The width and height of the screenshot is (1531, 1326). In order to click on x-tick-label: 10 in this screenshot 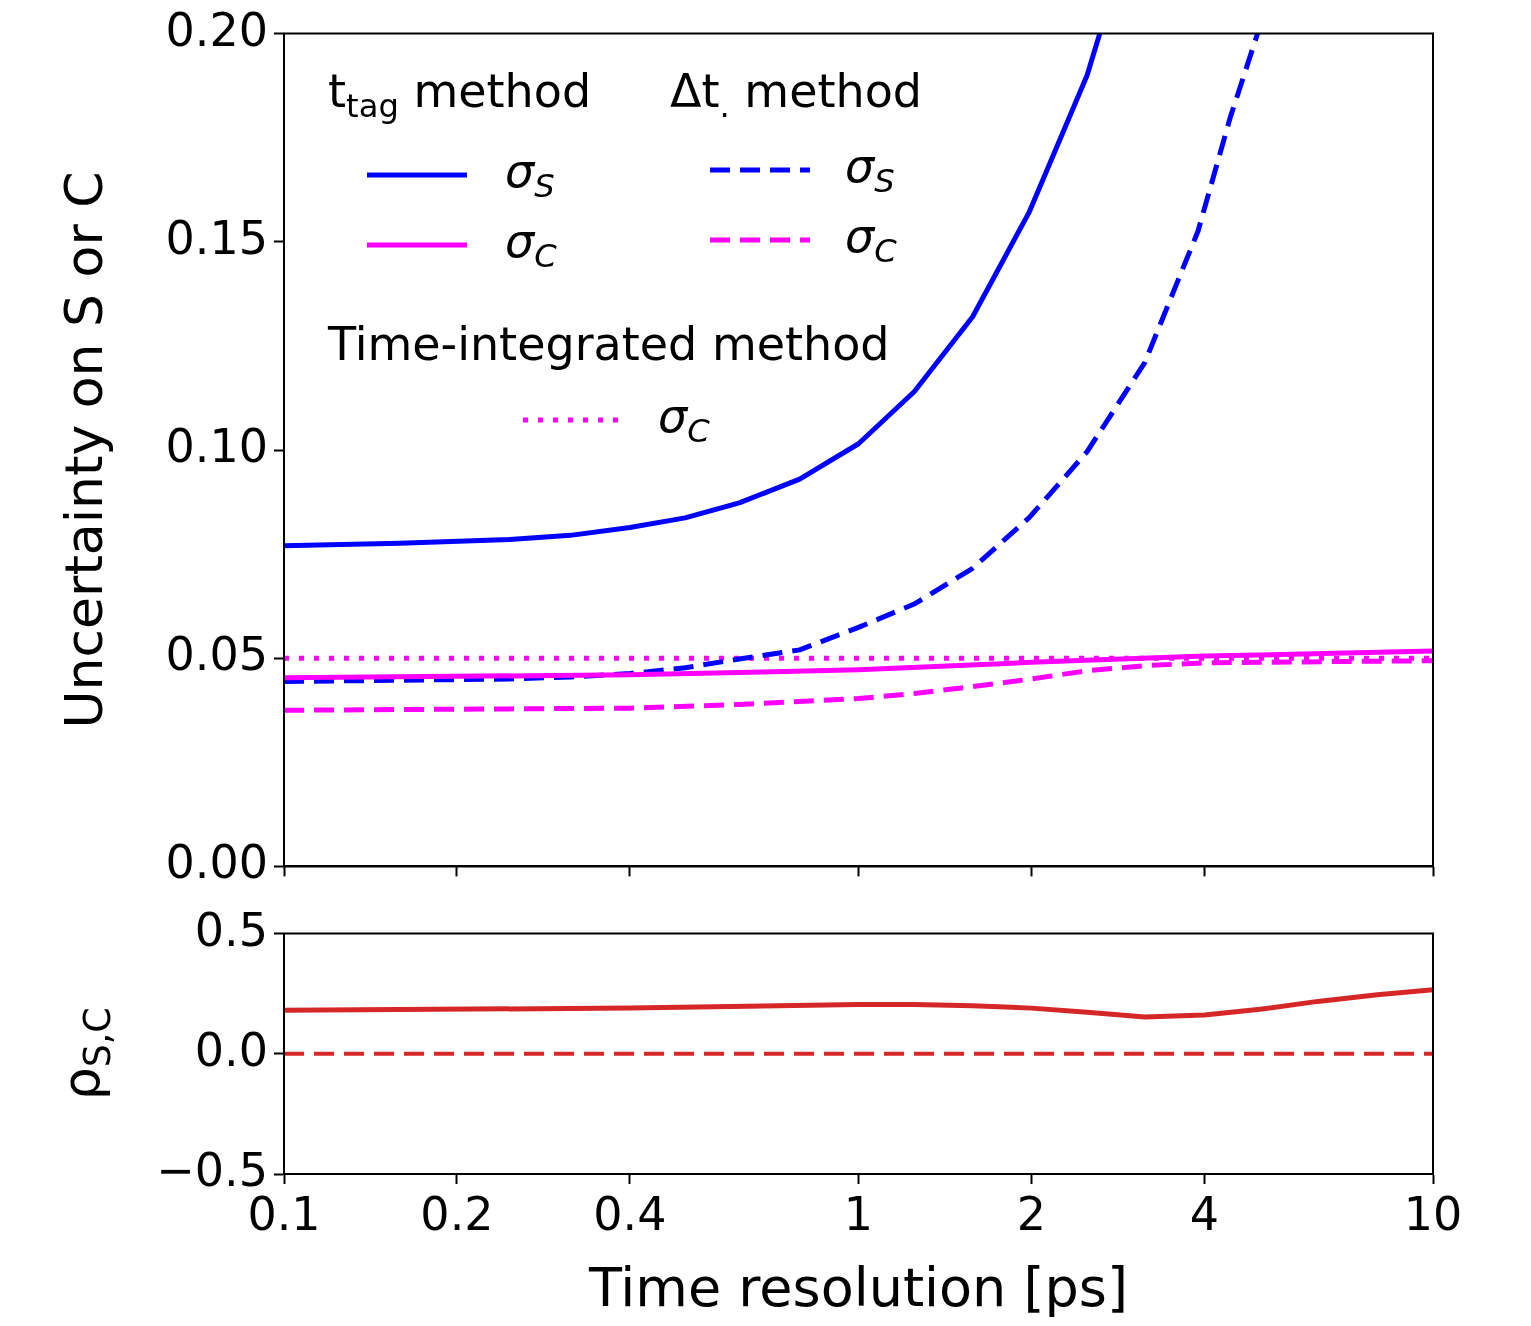, I will do `click(1433, 1213)`.